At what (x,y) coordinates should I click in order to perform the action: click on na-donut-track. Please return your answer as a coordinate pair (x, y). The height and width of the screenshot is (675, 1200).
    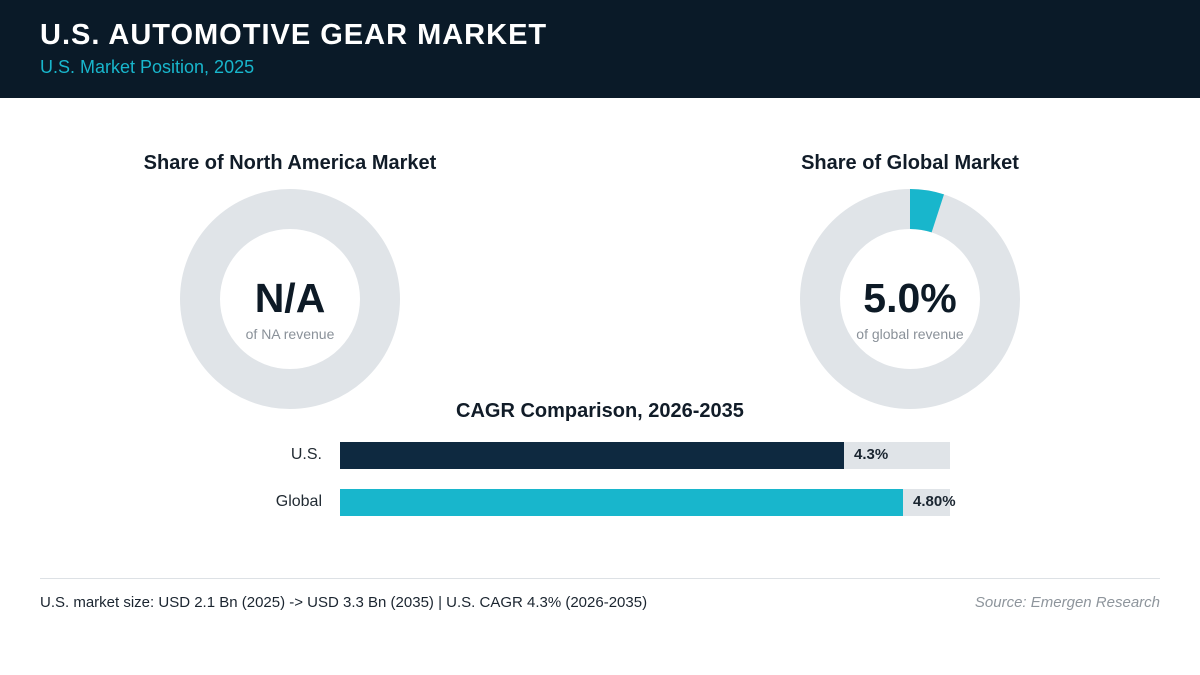
    Looking at the image, I should click on (290, 299).